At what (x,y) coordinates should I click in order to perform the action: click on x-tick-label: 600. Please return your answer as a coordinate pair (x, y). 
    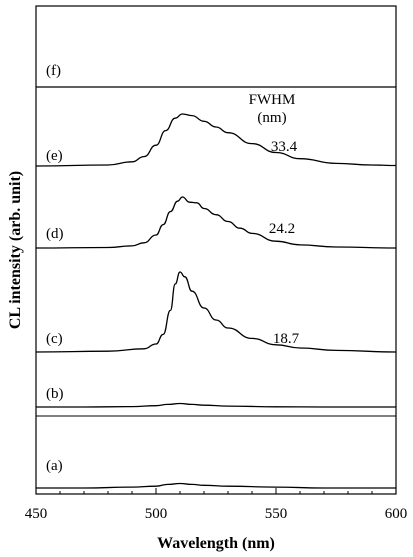
    Looking at the image, I should click on (396, 514).